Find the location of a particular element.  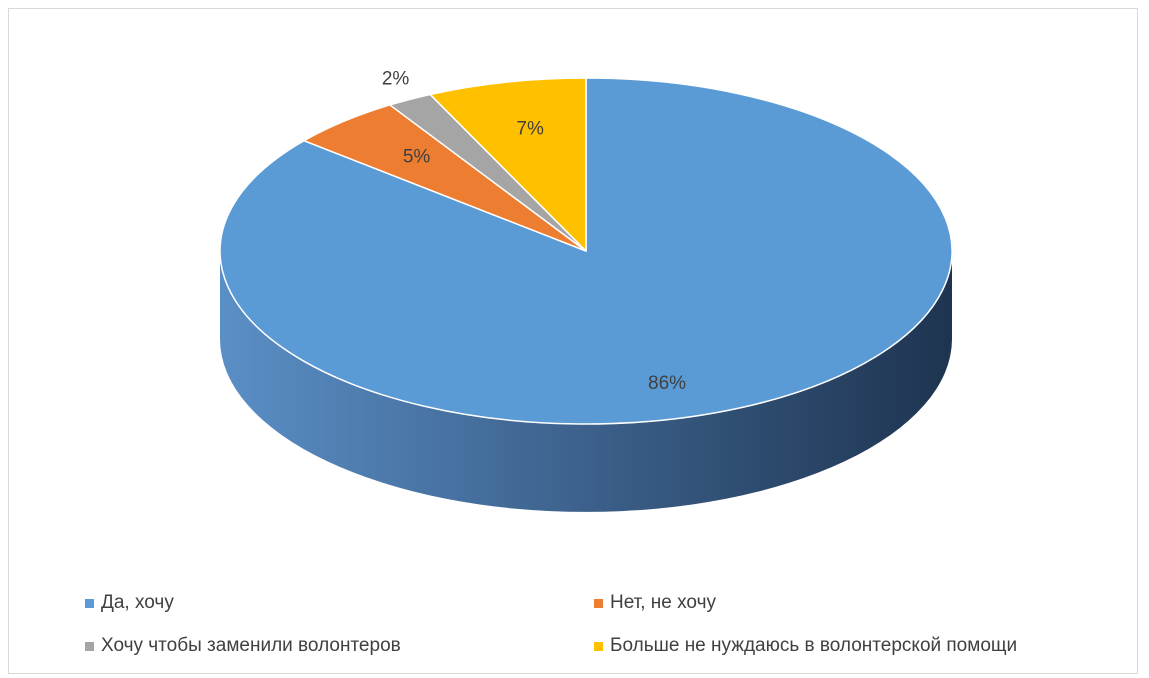

data-label-ne-nuzhdayus: 7% is located at coordinates (530, 128).